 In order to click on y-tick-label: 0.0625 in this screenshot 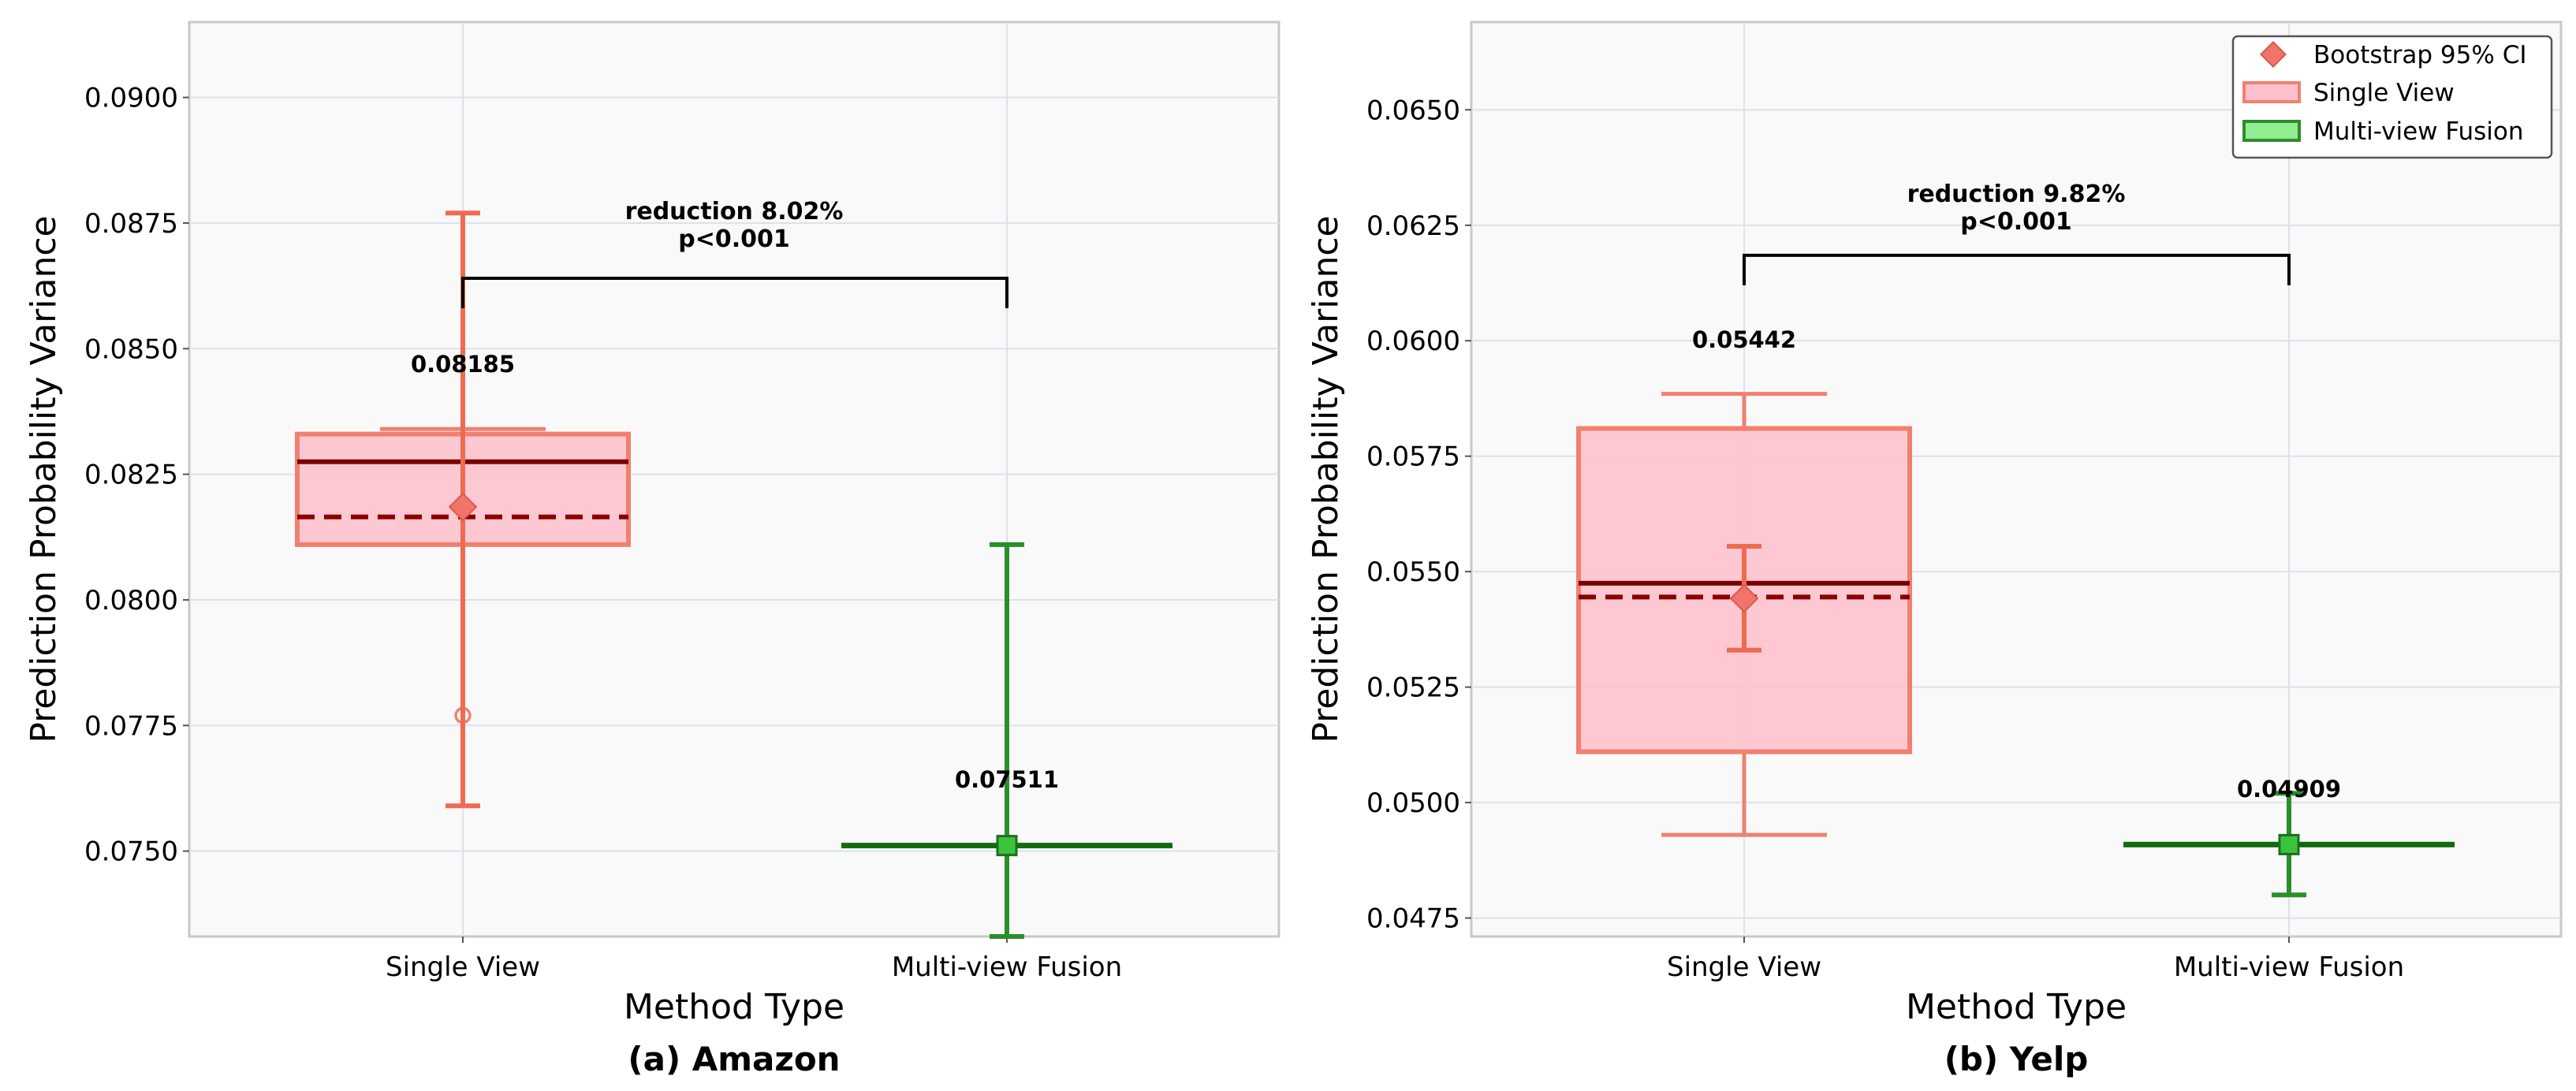, I will do `click(1413, 226)`.